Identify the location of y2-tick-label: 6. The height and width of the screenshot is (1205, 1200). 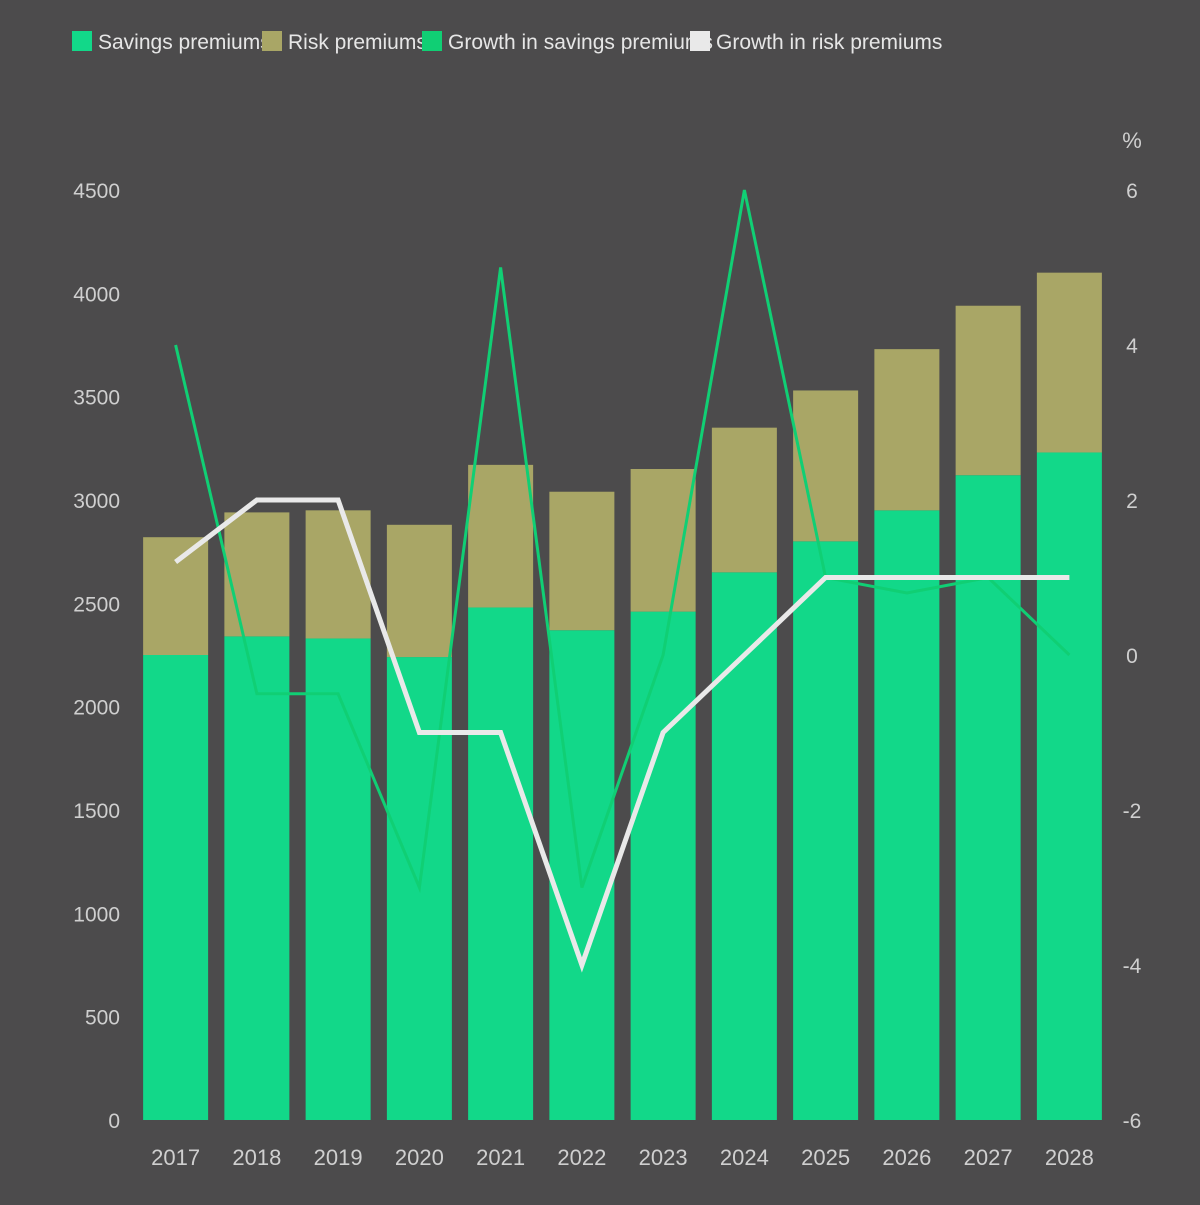
(1132, 191).